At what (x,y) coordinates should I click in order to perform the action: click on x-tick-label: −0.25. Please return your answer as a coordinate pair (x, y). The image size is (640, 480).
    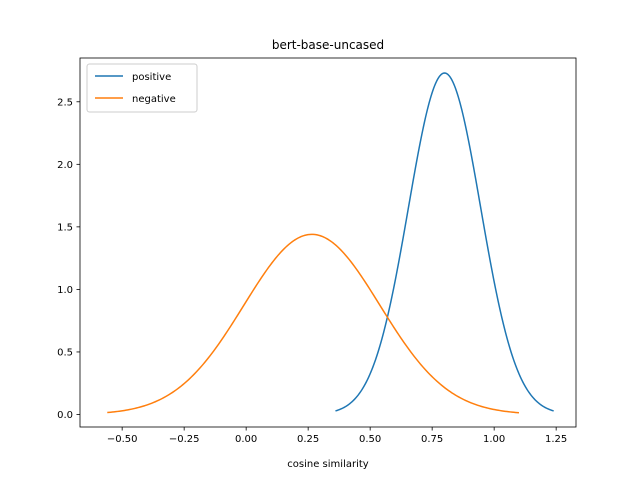
    Looking at the image, I should click on (184, 439).